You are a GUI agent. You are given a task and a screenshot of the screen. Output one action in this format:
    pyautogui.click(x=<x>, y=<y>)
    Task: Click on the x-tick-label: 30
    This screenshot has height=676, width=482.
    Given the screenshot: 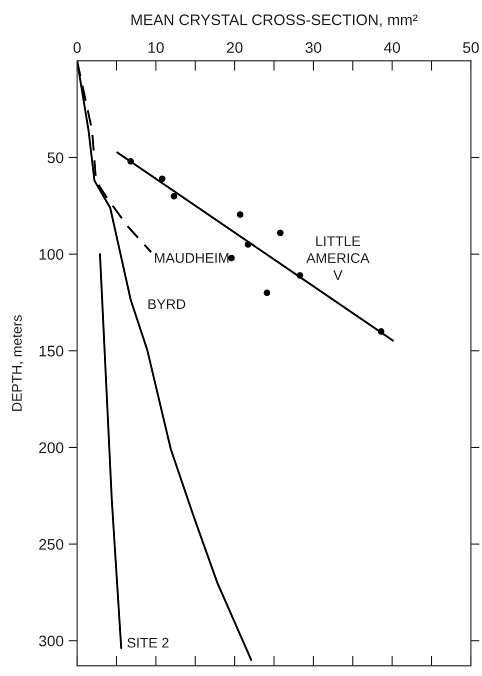 What is the action you would take?
    pyautogui.click(x=313, y=47)
    